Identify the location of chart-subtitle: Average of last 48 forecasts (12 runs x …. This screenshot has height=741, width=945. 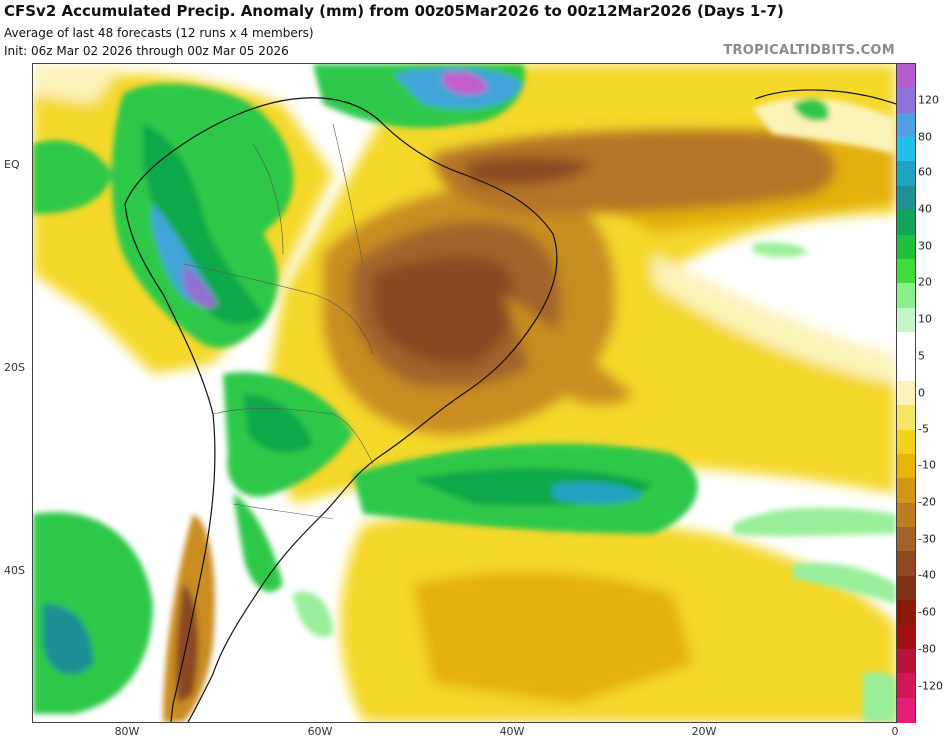
(159, 33).